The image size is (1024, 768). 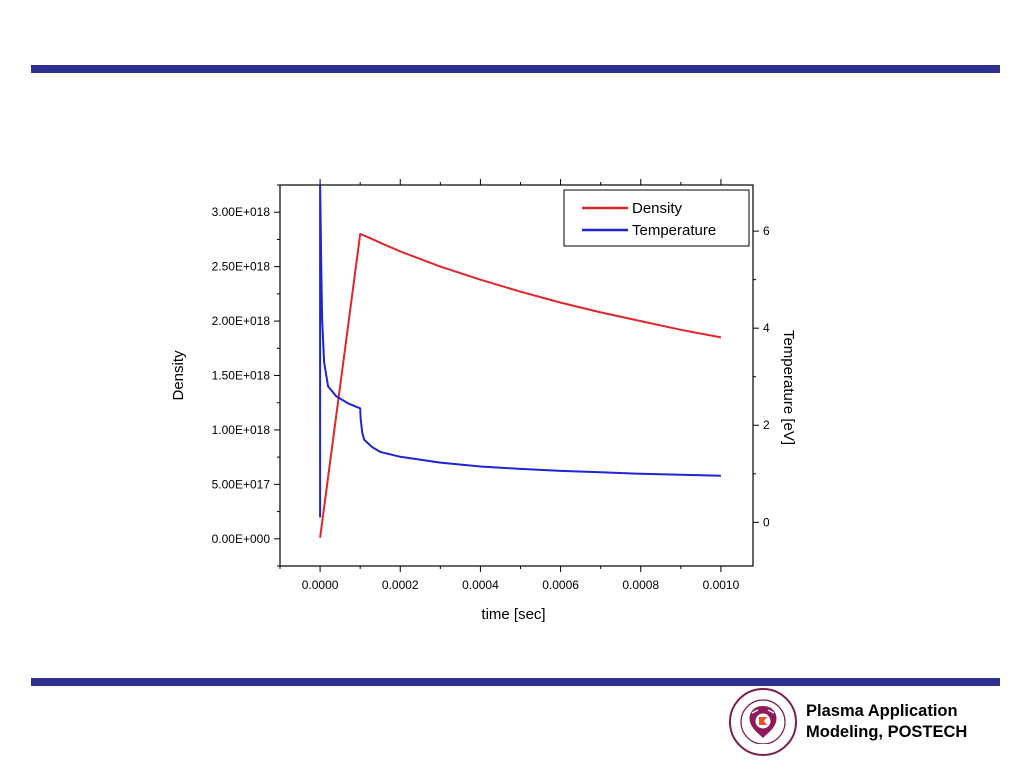 What do you see at coordinates (887, 732) in the screenshot?
I see `footer-line-2: Modeling, POSTECH` at bounding box center [887, 732].